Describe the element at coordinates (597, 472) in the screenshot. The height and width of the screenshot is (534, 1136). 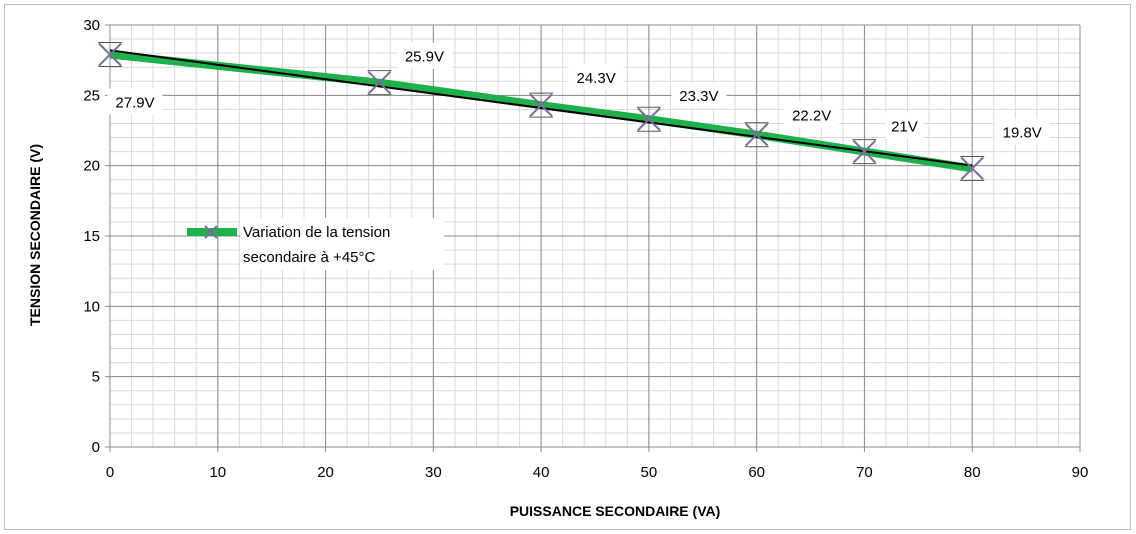
I see `x-axis-ticks: 0 10 20 30 40 50 60 70 80 90` at that location.